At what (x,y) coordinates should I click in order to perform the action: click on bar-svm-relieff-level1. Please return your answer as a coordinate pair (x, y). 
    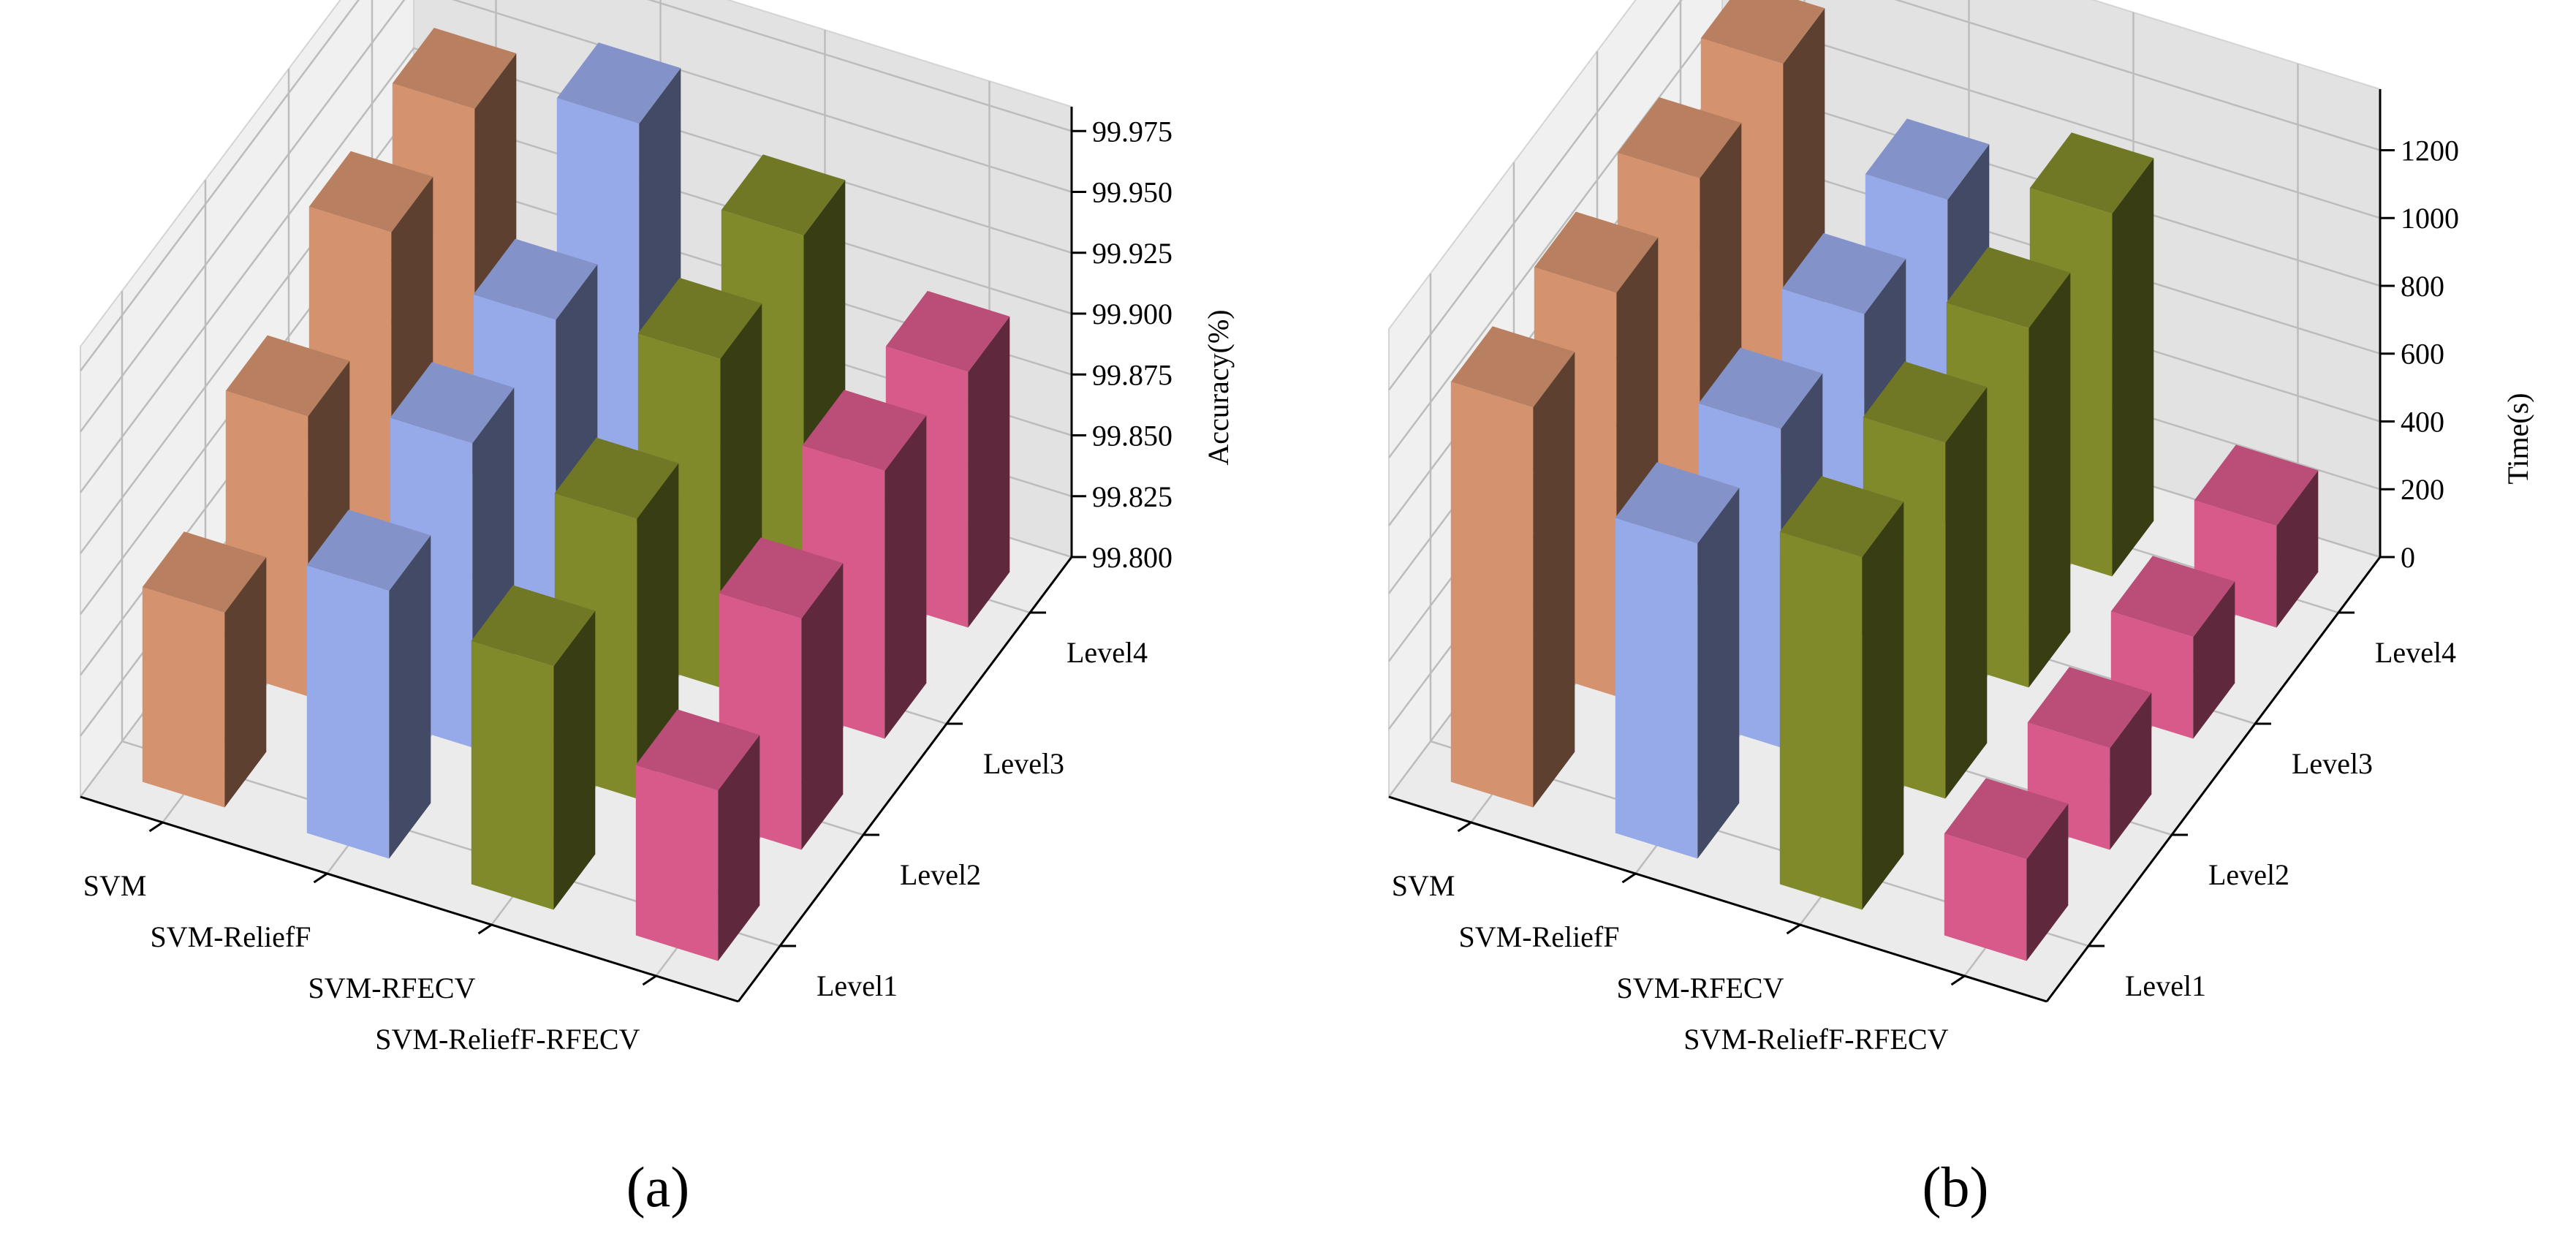
    Looking at the image, I should click on (1677, 660).